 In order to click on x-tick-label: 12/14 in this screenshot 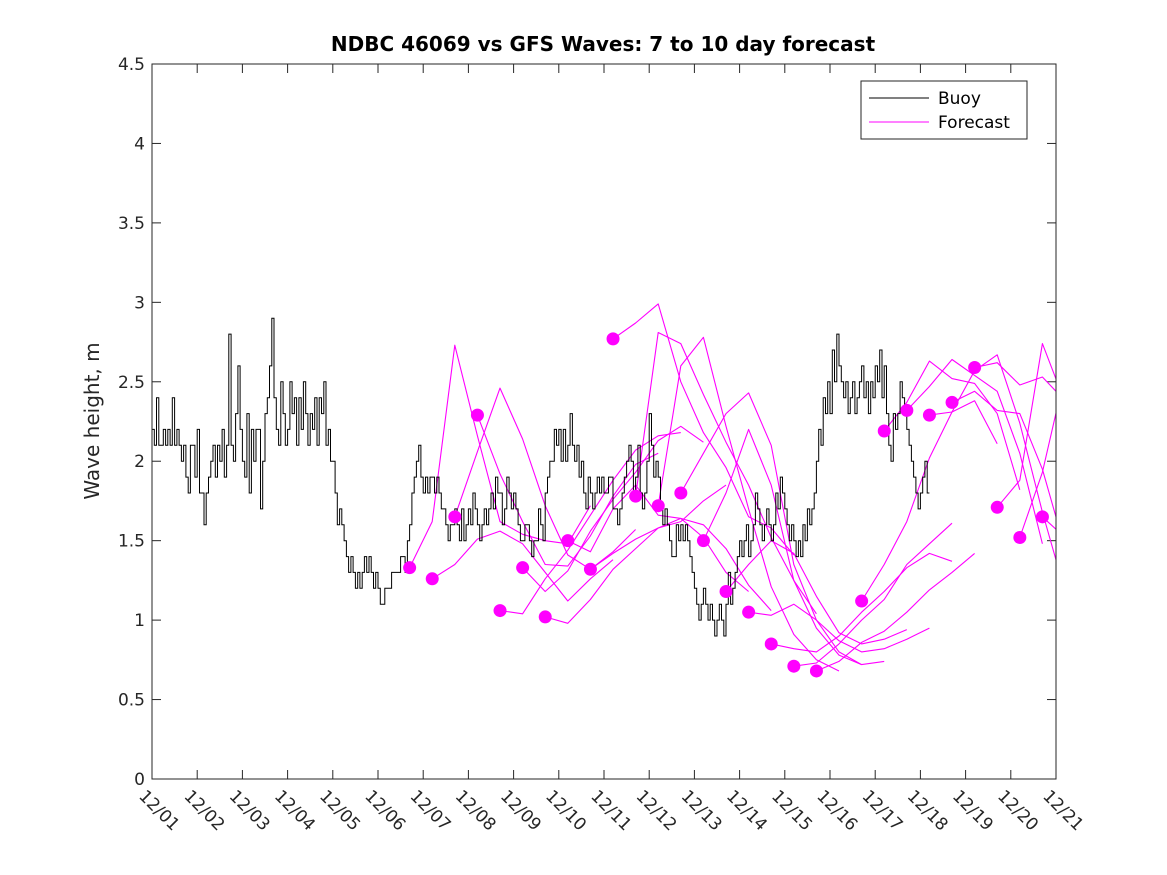, I will do `click(746, 810)`.